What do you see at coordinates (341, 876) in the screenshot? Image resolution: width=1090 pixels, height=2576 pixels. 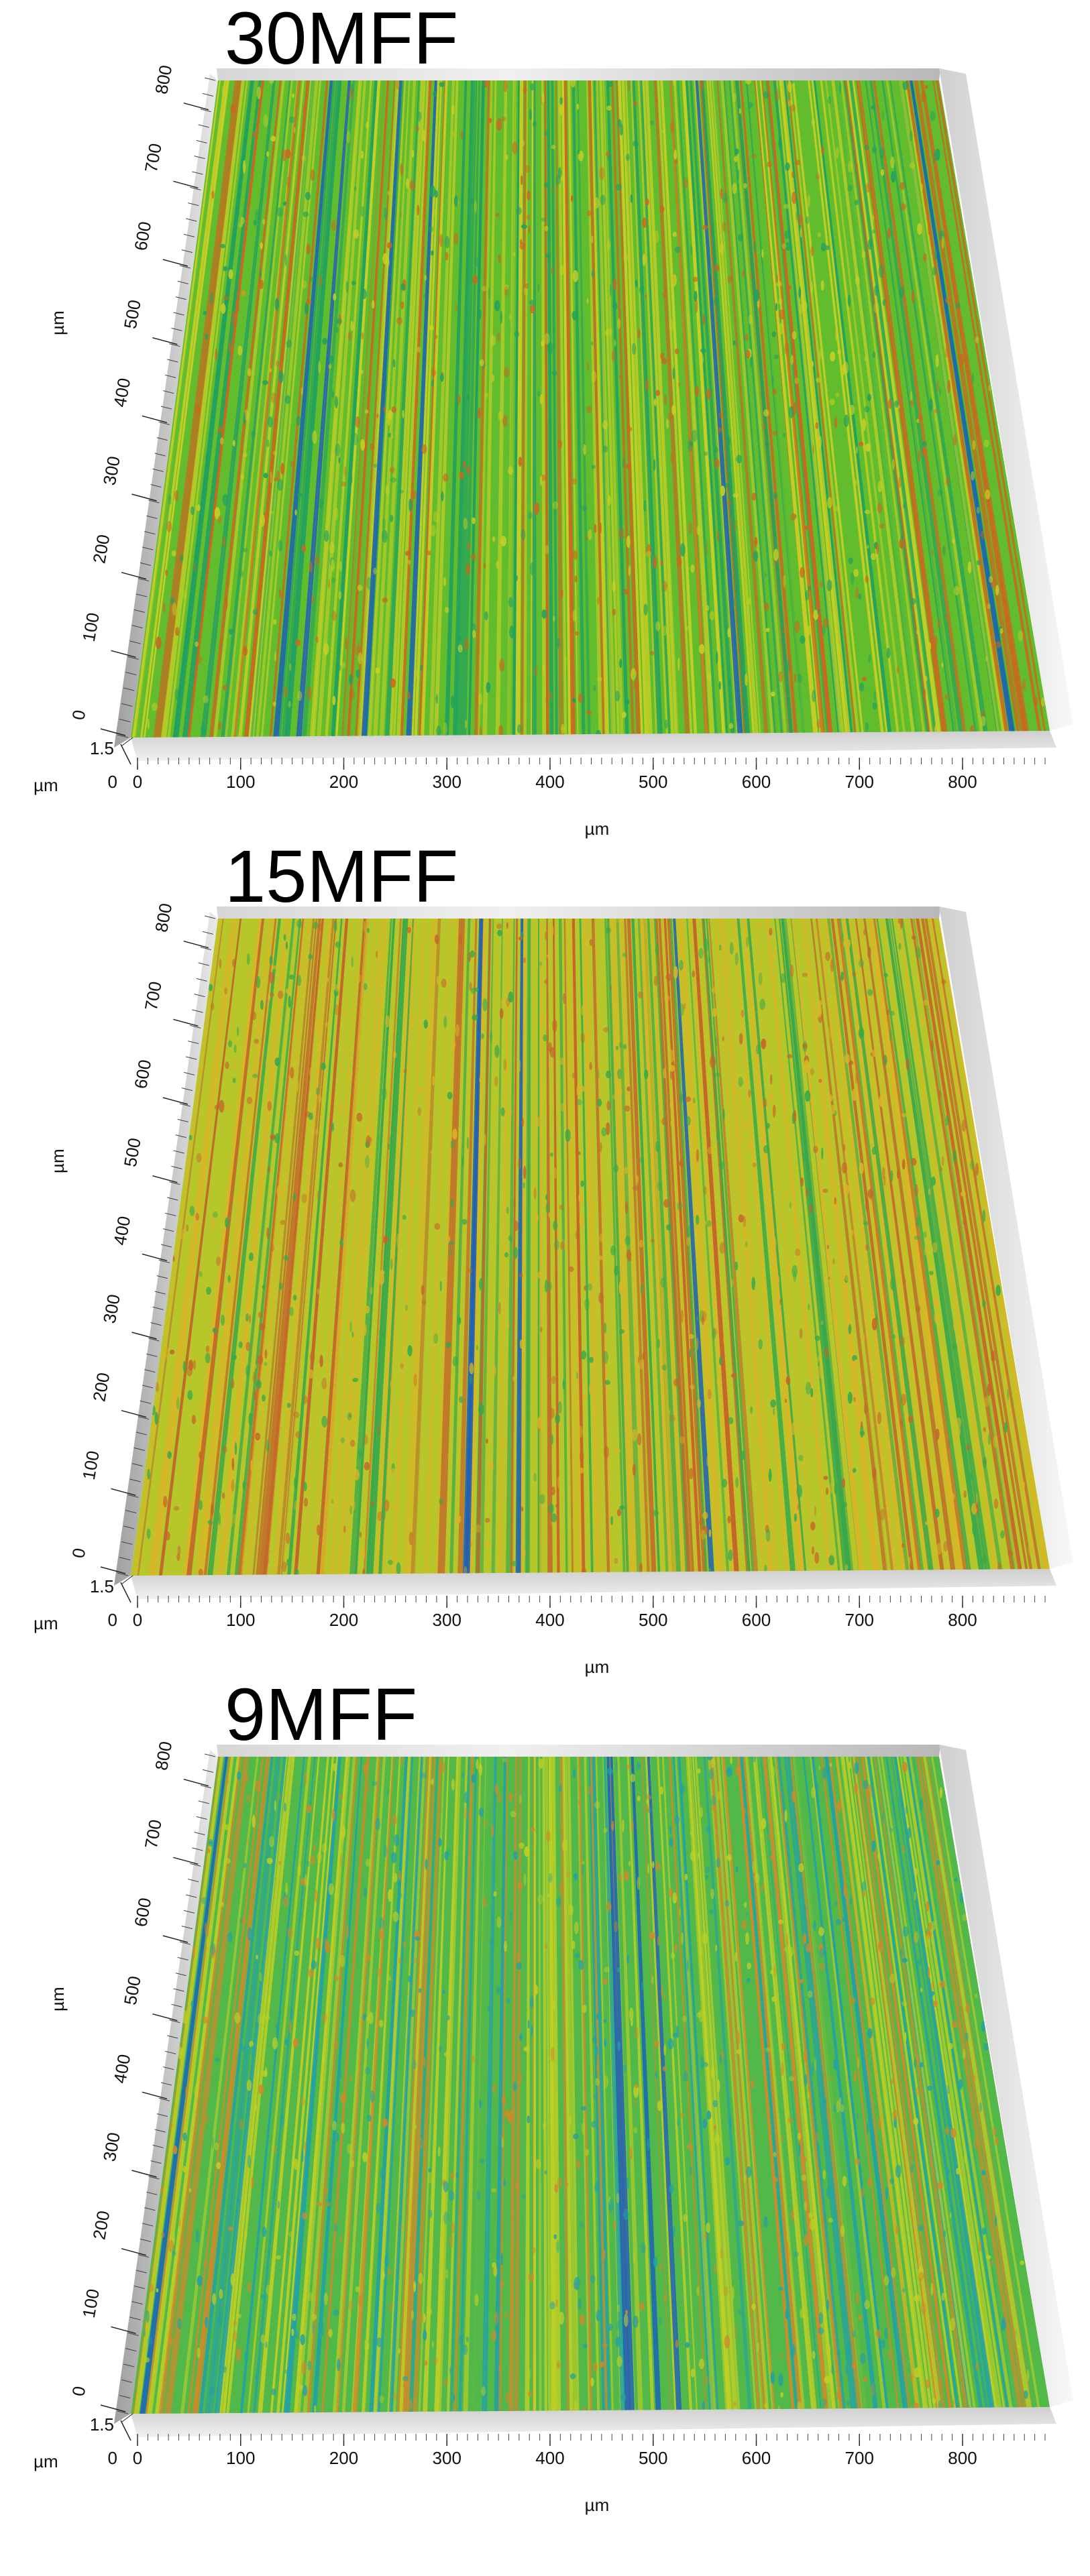 I see `panel-title: 15MFF` at bounding box center [341, 876].